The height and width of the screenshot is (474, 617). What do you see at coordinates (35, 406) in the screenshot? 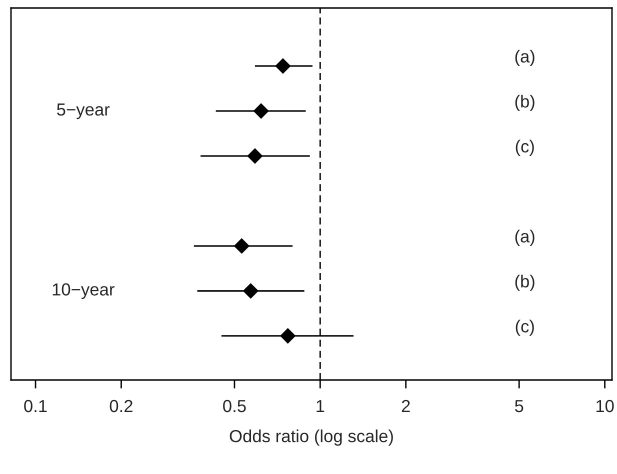
I see `x-tick-label: 0.1` at bounding box center [35, 406].